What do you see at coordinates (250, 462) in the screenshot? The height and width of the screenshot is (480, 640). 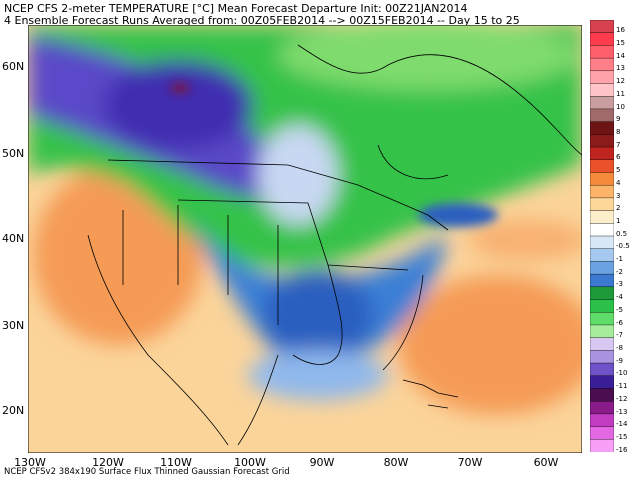 I see `lon-label-100w: 100W` at bounding box center [250, 462].